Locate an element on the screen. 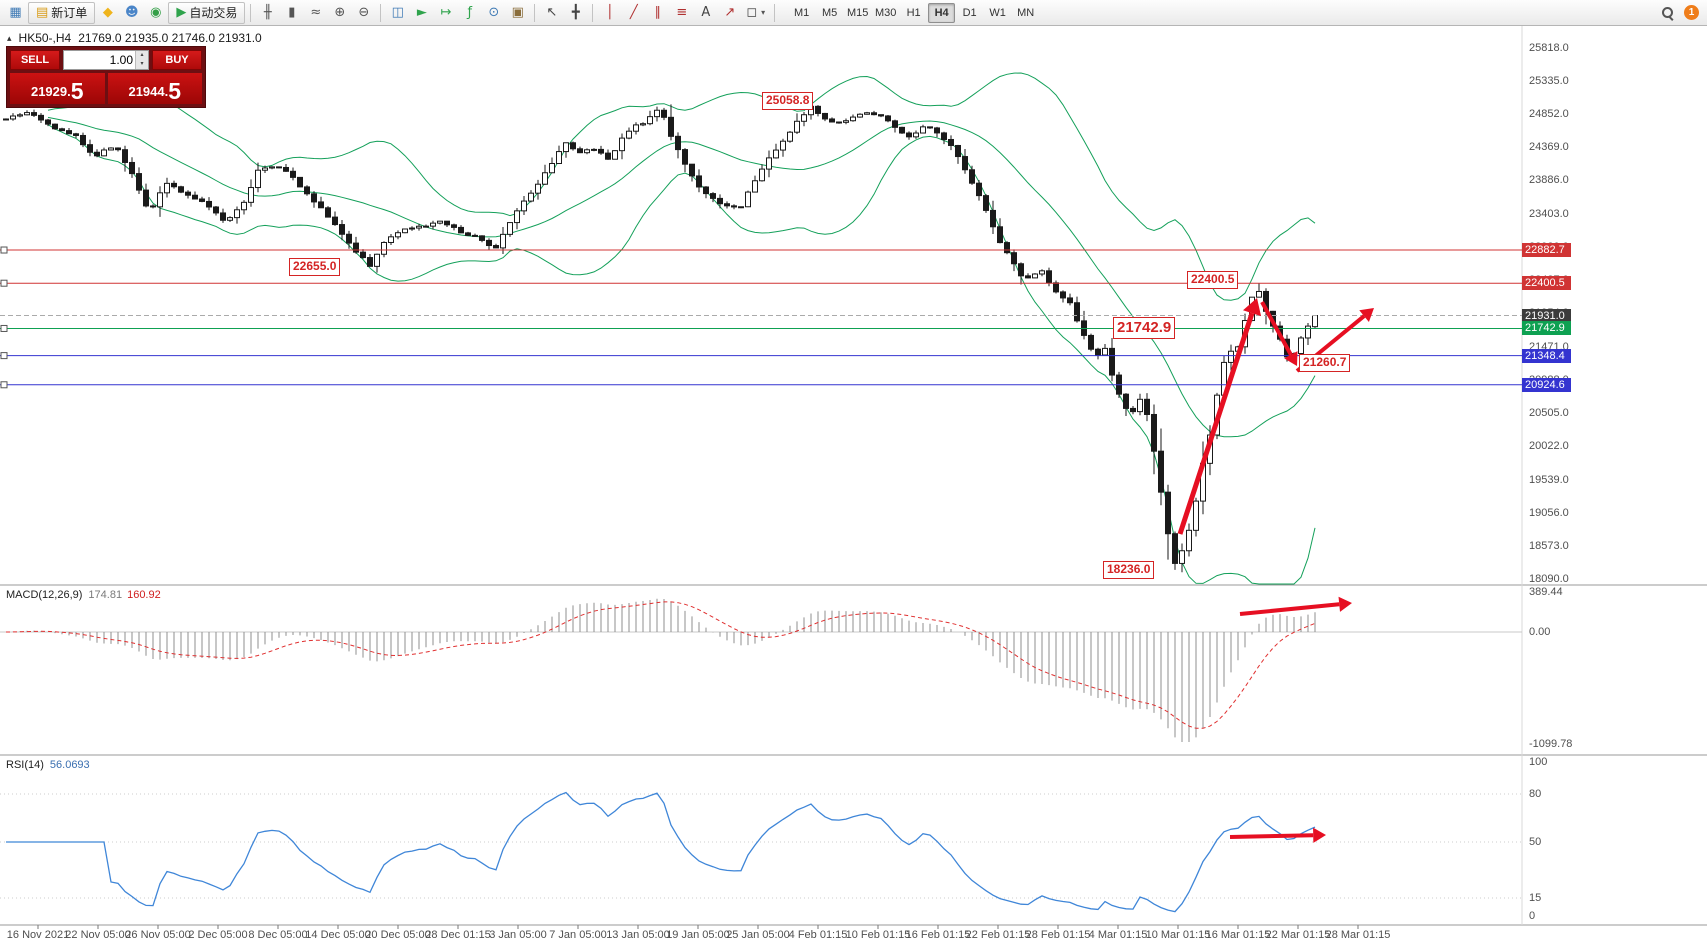  search-button is located at coordinates (1667, 13).